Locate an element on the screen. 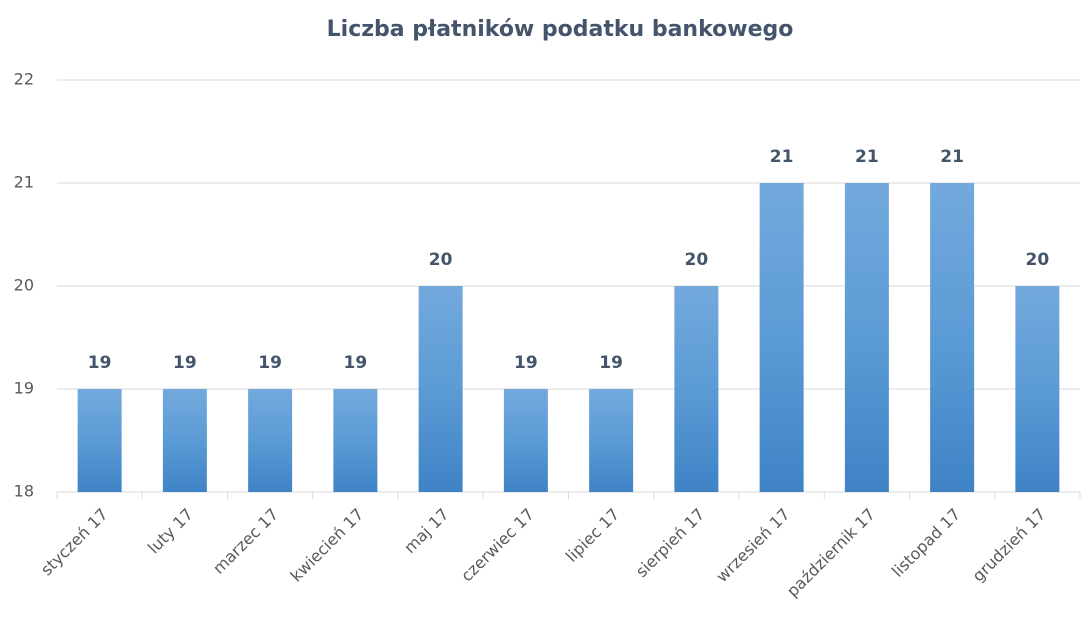  y-tick-label: 18 is located at coordinates (24, 491).